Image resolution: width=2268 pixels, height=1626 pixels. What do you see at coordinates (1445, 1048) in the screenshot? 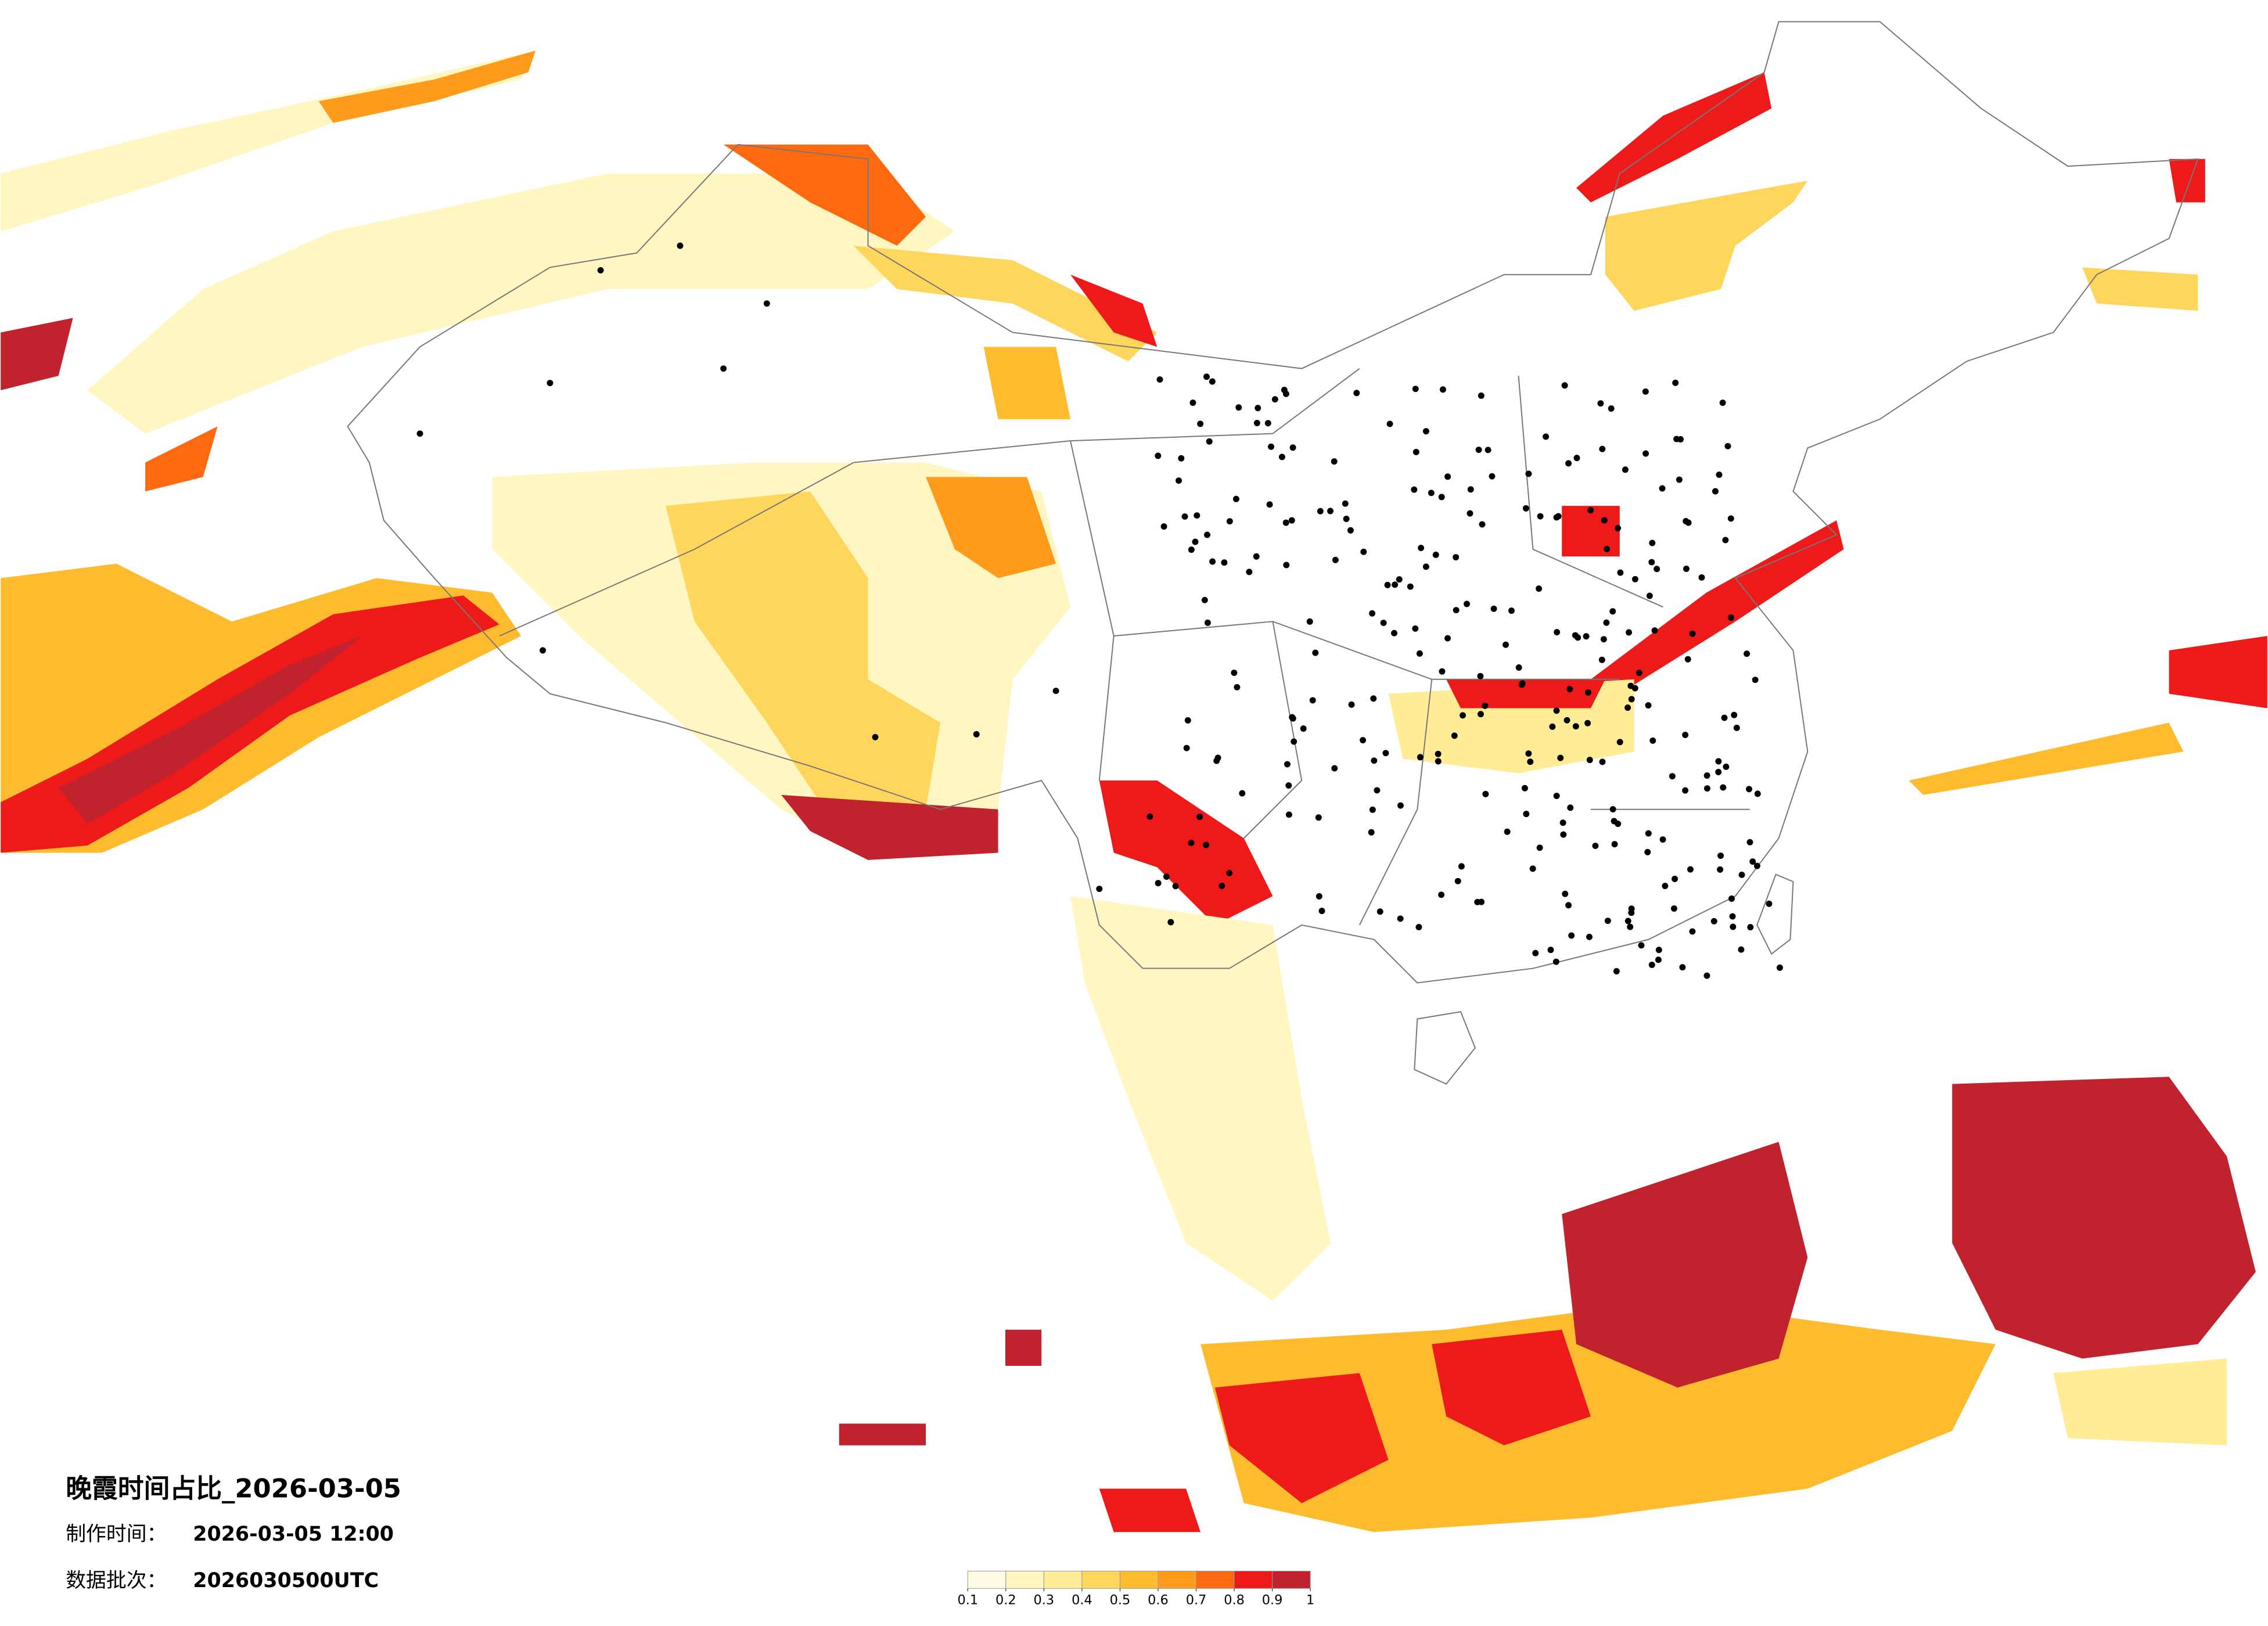
I see `island-outline` at bounding box center [1445, 1048].